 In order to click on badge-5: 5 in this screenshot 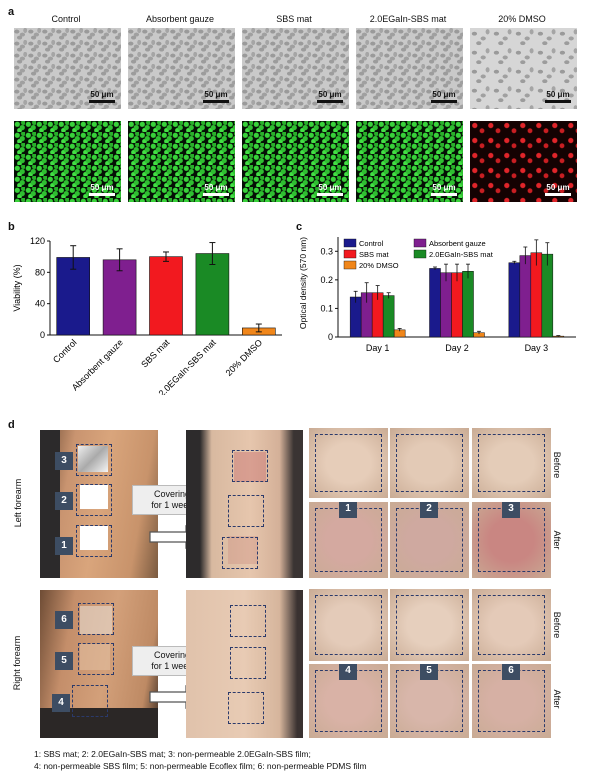, I will do `click(64, 661)`.